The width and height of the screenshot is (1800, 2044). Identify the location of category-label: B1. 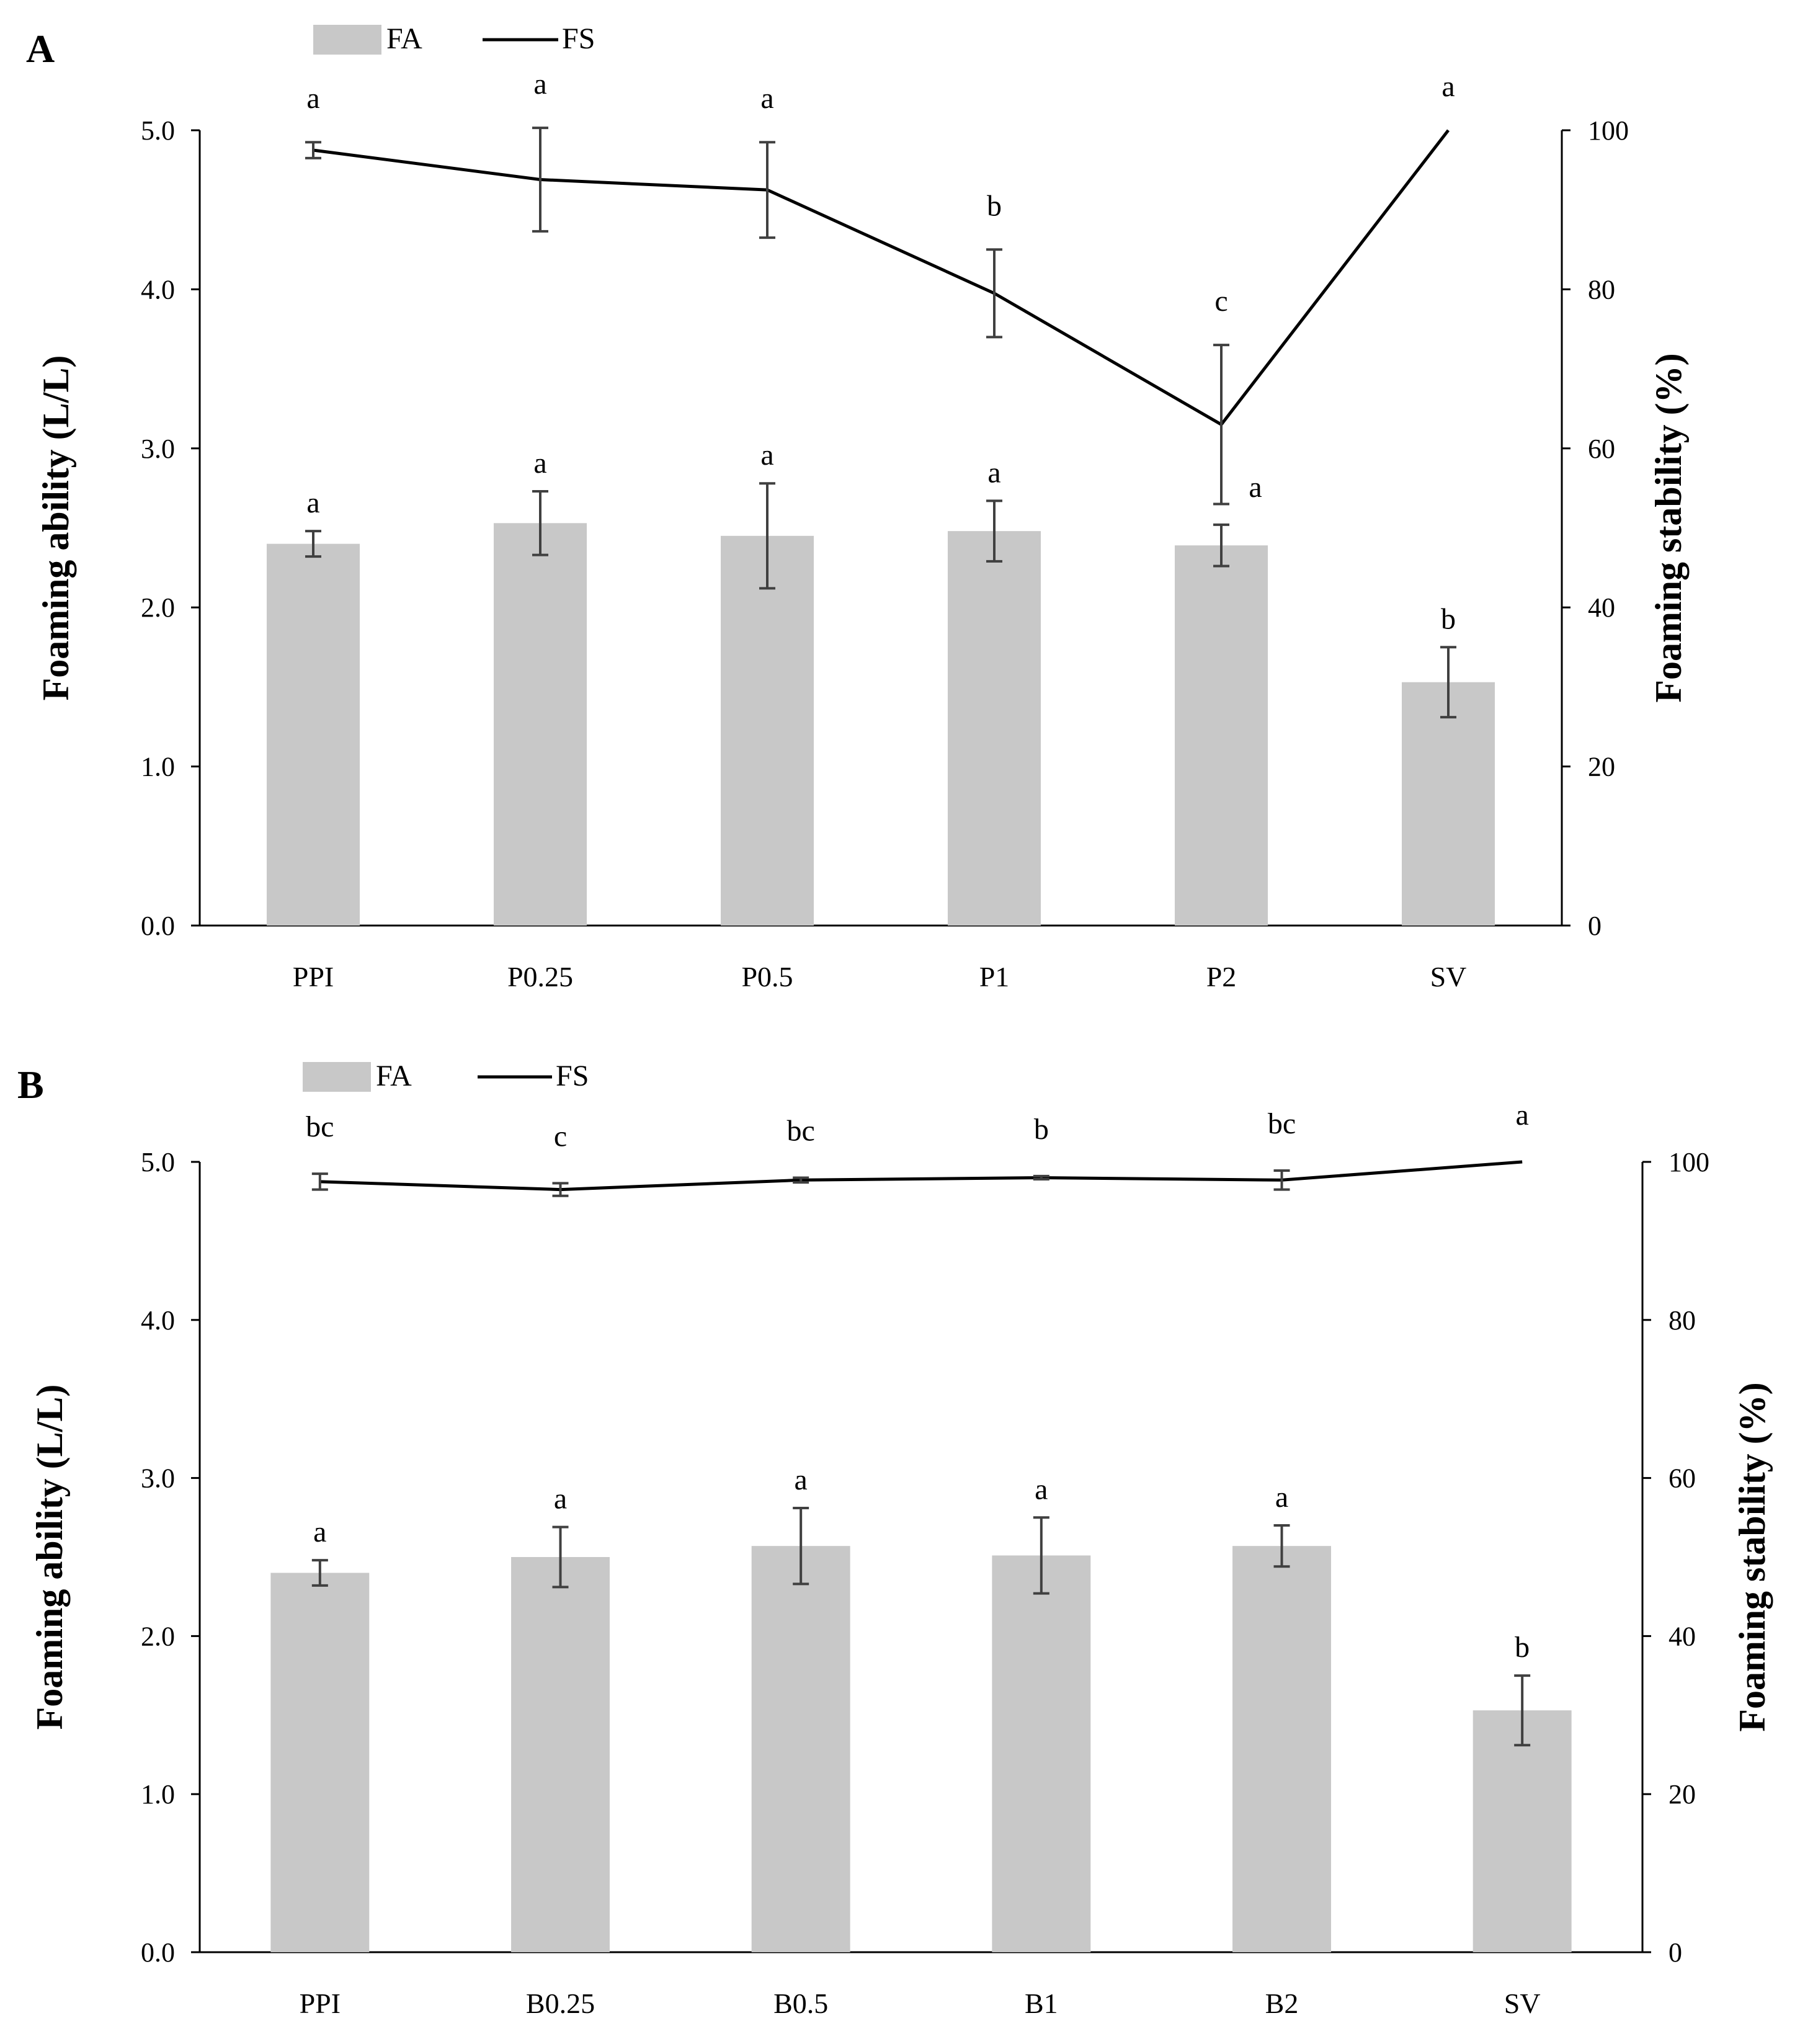
(1041, 2003).